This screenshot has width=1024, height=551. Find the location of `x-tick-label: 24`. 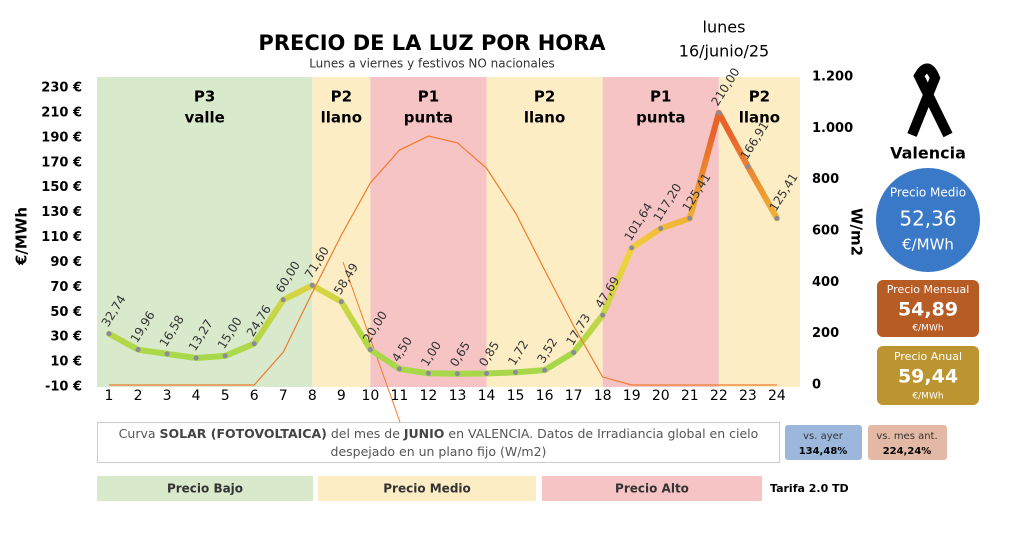

x-tick-label: 24 is located at coordinates (777, 396).